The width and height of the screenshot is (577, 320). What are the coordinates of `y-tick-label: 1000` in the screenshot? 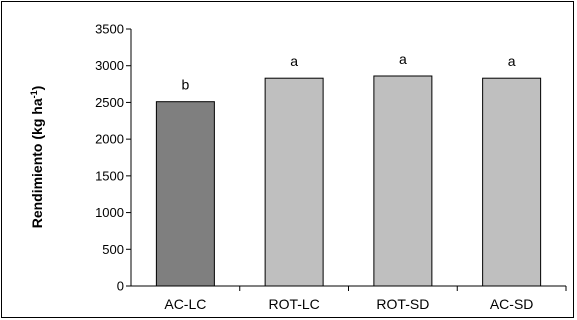 It's located at (109, 212).